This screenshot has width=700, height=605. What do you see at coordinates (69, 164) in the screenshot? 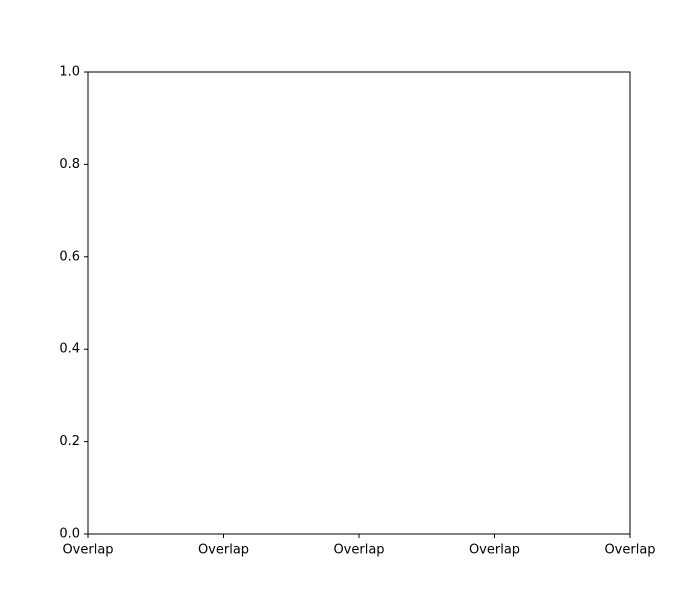
I see `y-tick-label: 0.8` at bounding box center [69, 164].